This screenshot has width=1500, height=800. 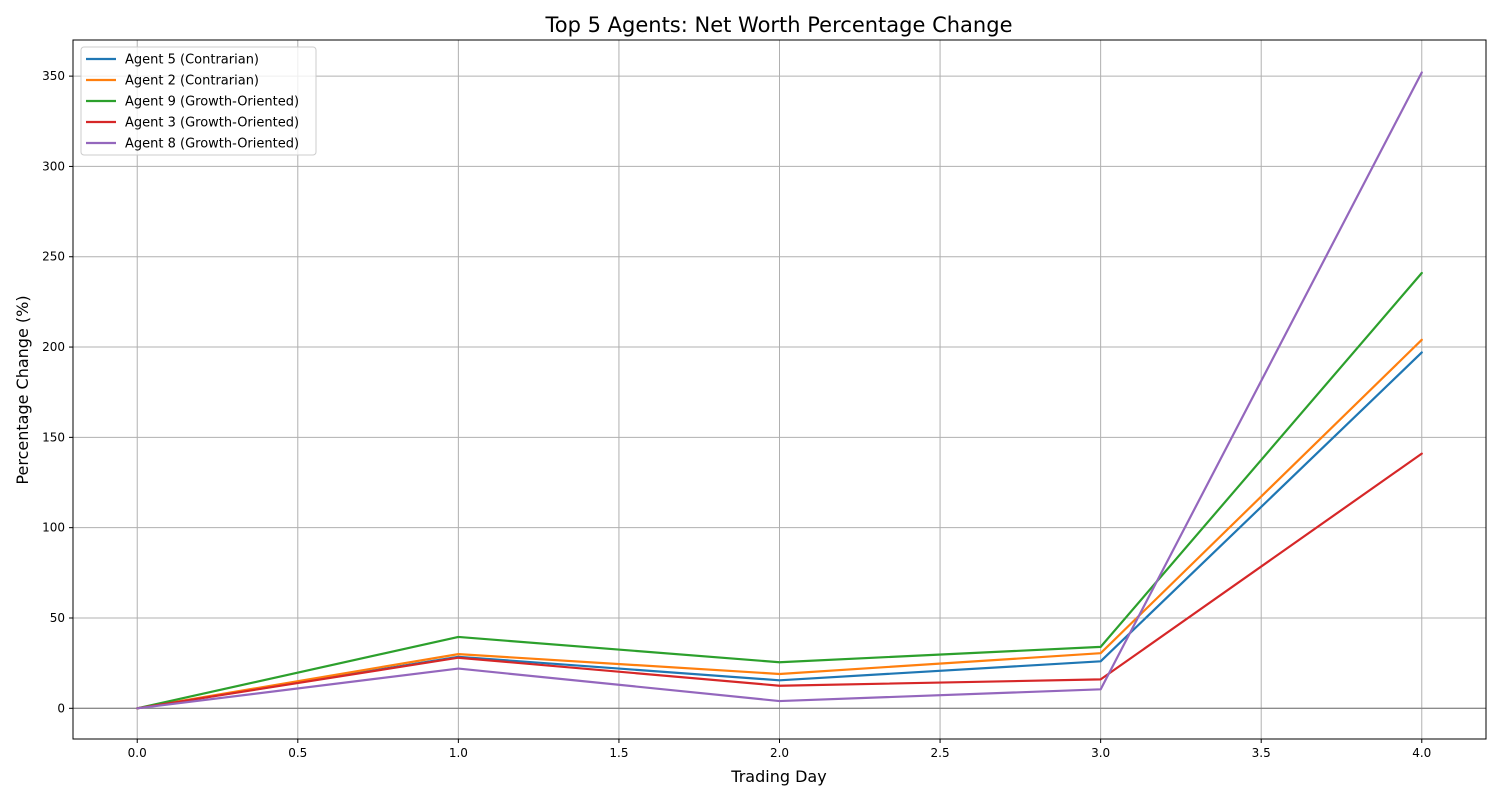 What do you see at coordinates (53, 347) in the screenshot?
I see `y-tick-label: 200` at bounding box center [53, 347].